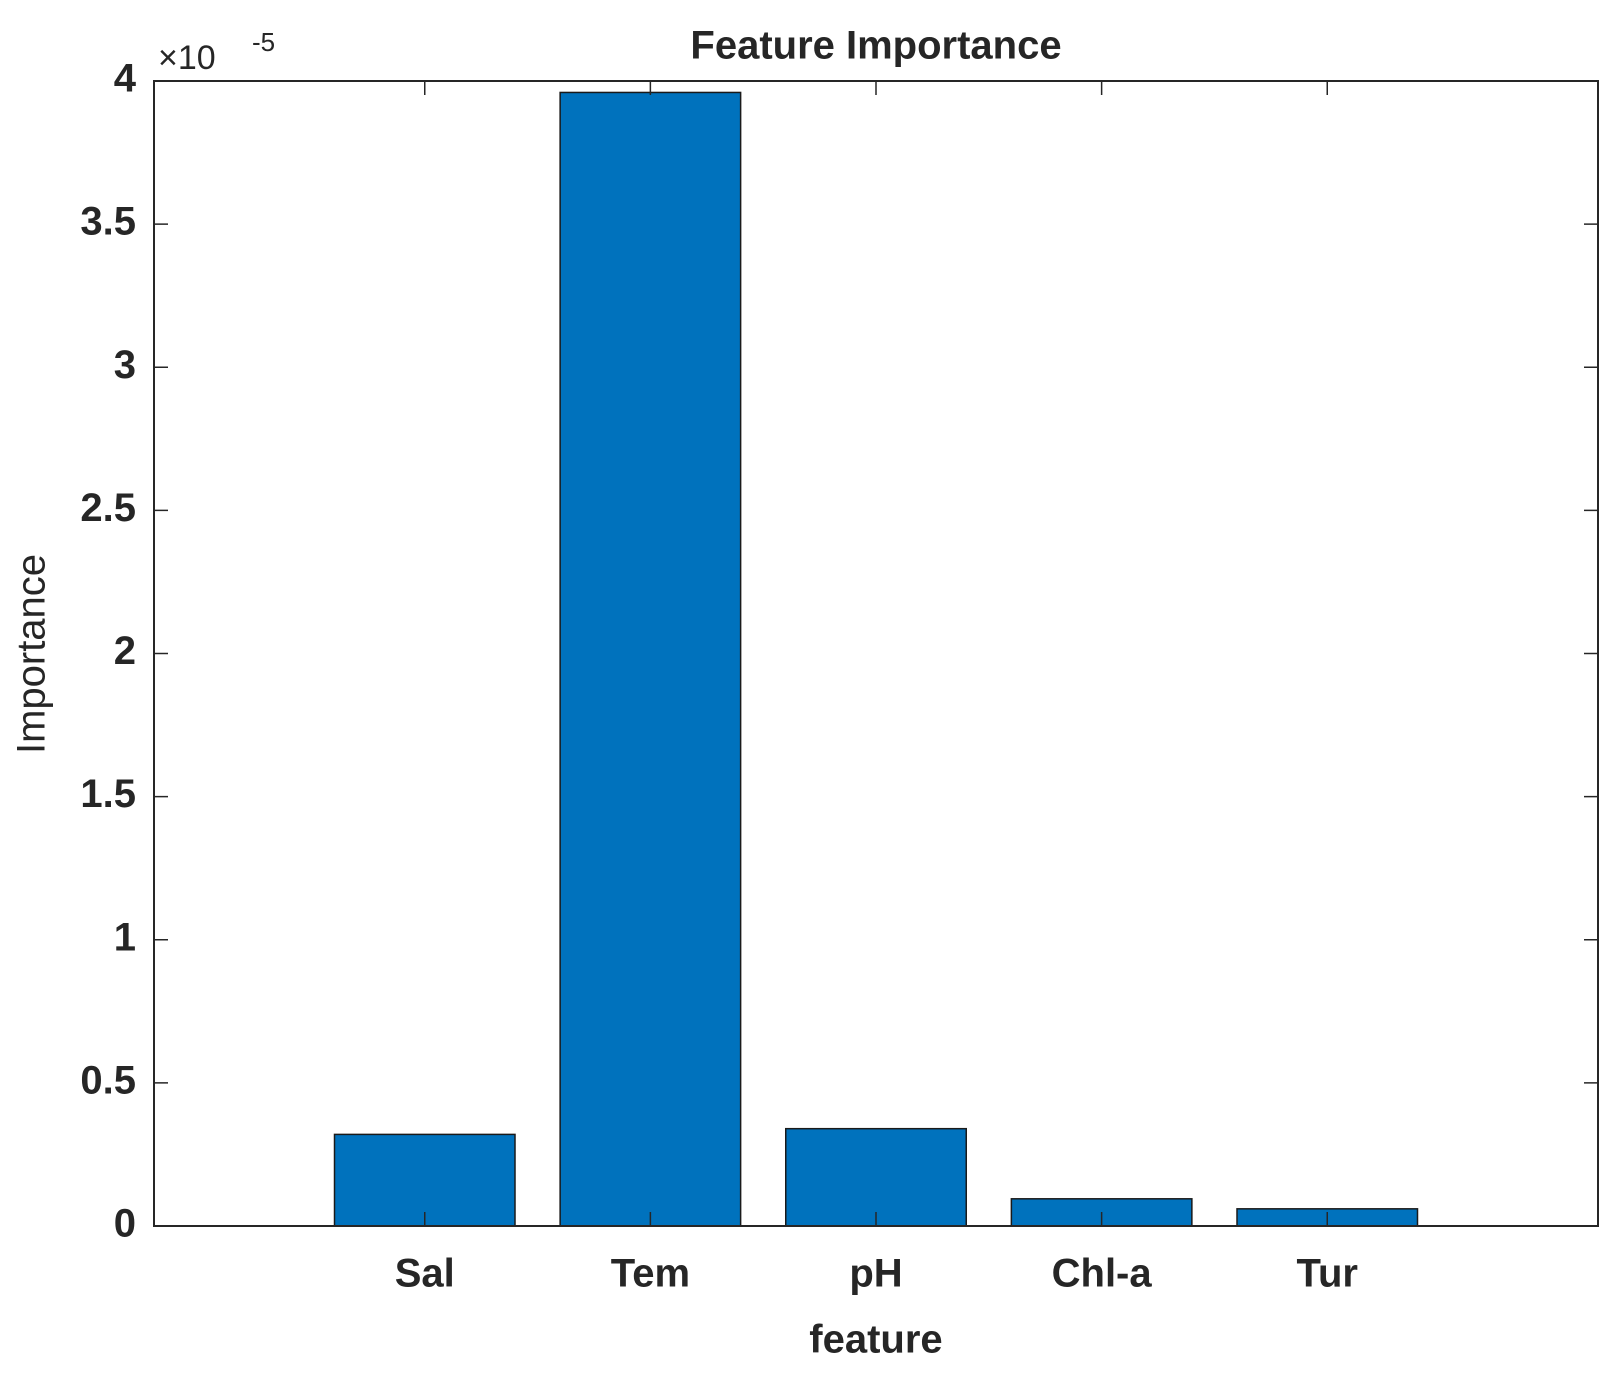 Image resolution: width=1619 pixels, height=1379 pixels. Describe the element at coordinates (108, 1080) in the screenshot. I see `y-tick-label: 0.5` at that location.